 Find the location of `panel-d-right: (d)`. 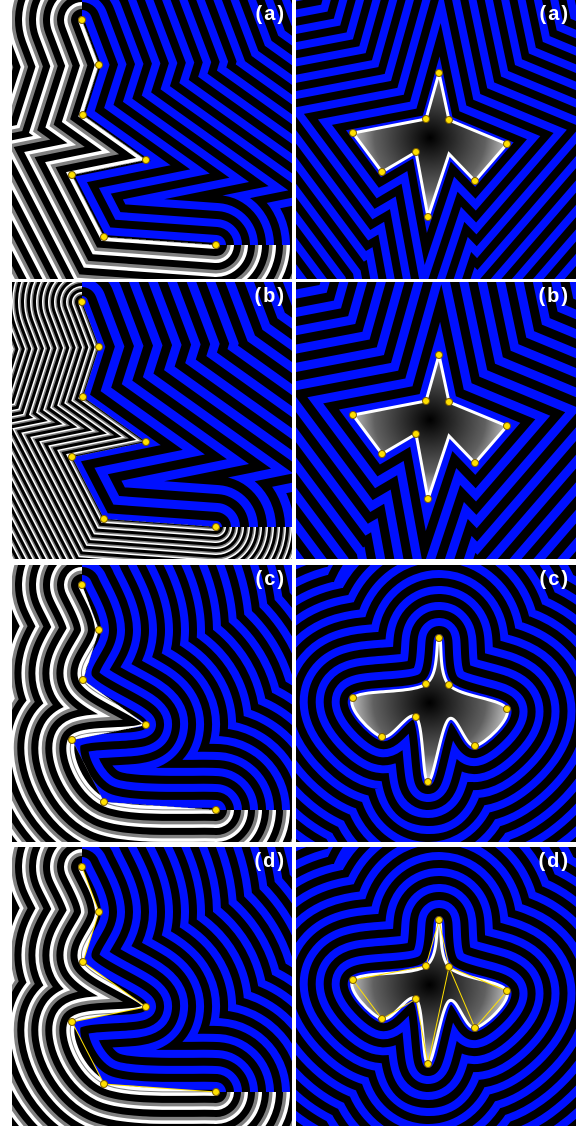

panel-d-right: (d) is located at coordinates (436, 986).